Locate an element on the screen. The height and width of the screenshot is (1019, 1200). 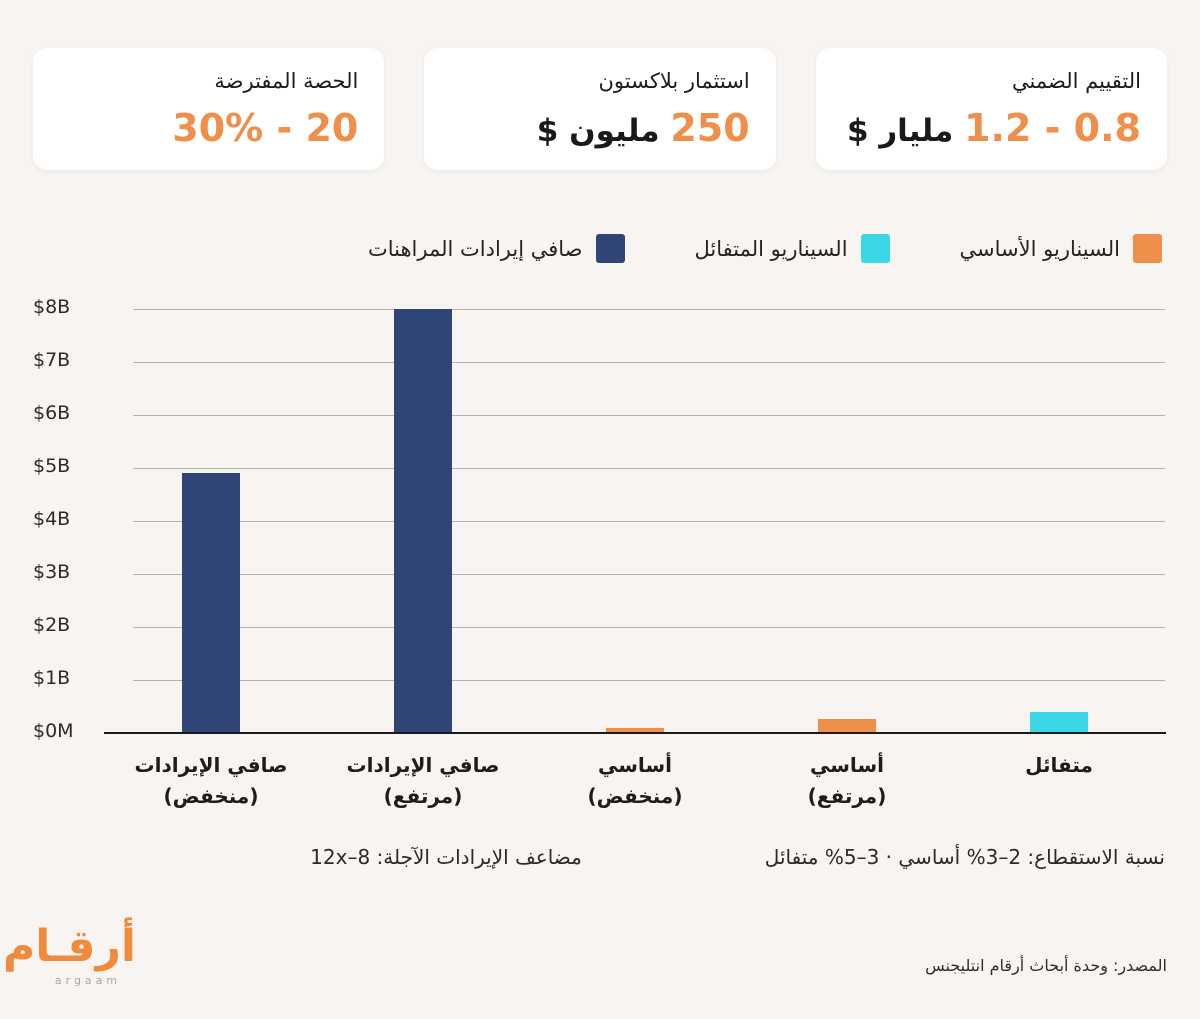
y-tick-label: $0M is located at coordinates (53, 731).